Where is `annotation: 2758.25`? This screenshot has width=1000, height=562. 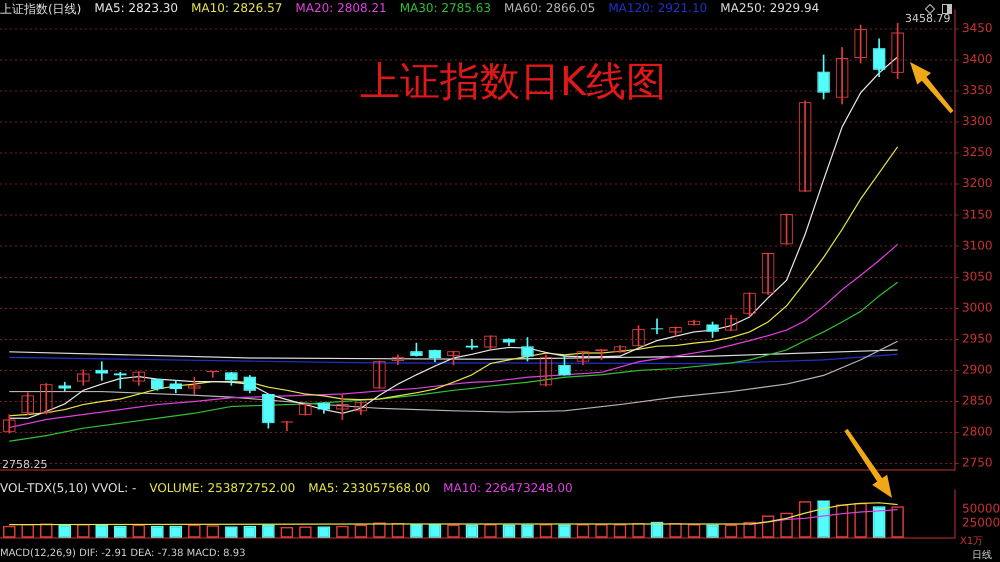
annotation: 2758.25 is located at coordinates (25, 464).